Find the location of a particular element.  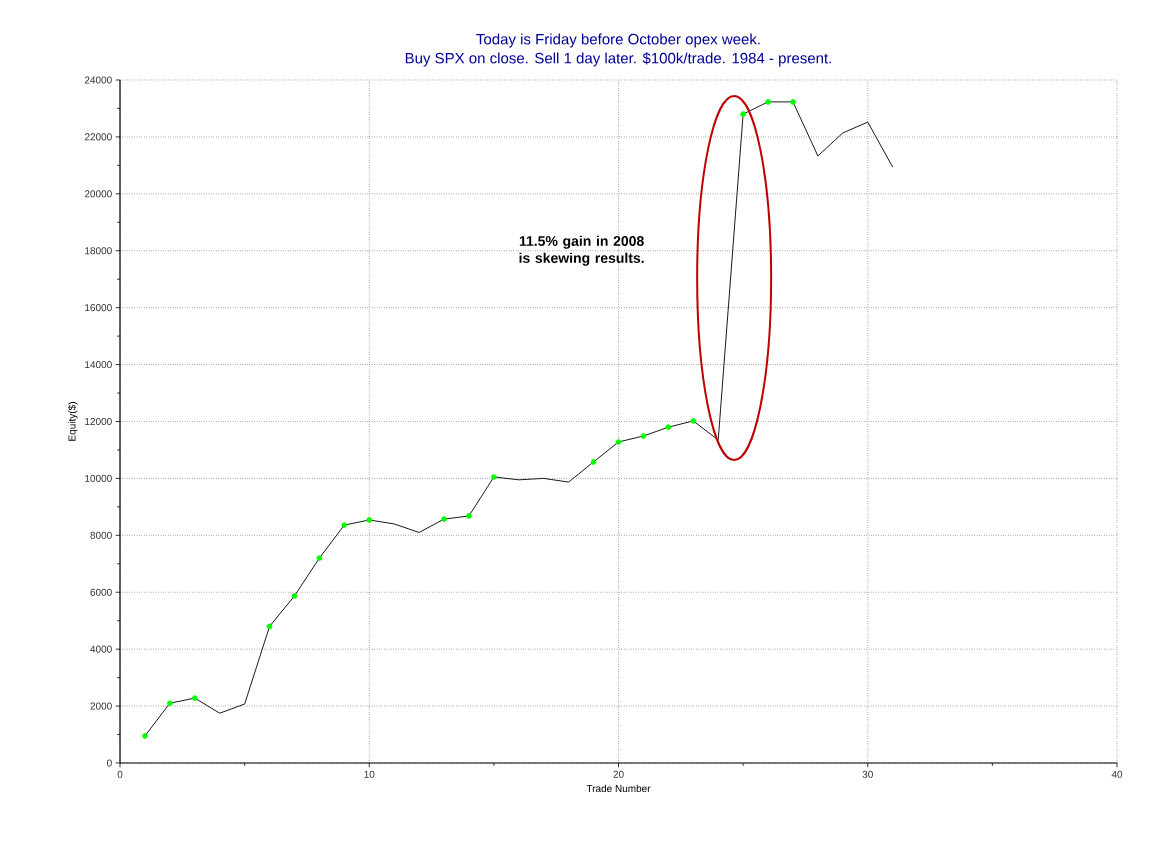

y-tick-label: 24000 is located at coordinates (98, 80).